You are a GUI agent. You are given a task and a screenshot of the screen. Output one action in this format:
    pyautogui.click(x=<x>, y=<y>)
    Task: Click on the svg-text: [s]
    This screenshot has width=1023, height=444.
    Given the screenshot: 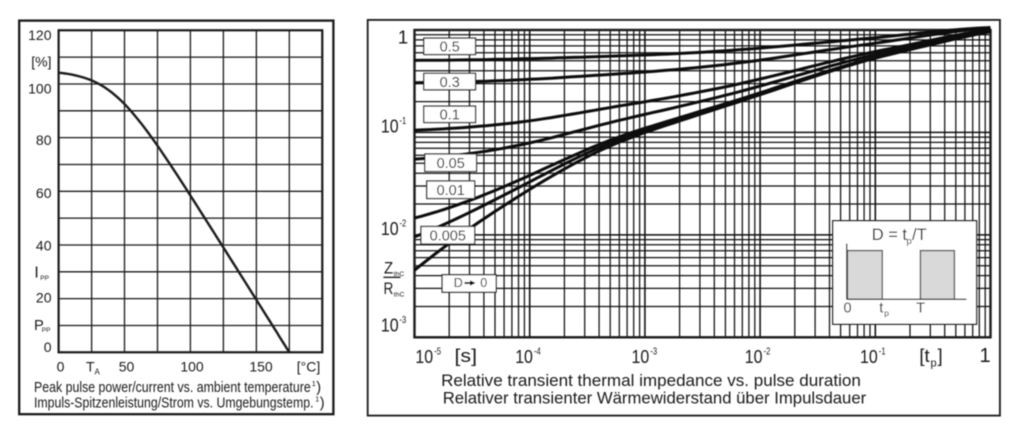 What is the action you would take?
    pyautogui.click(x=466, y=355)
    